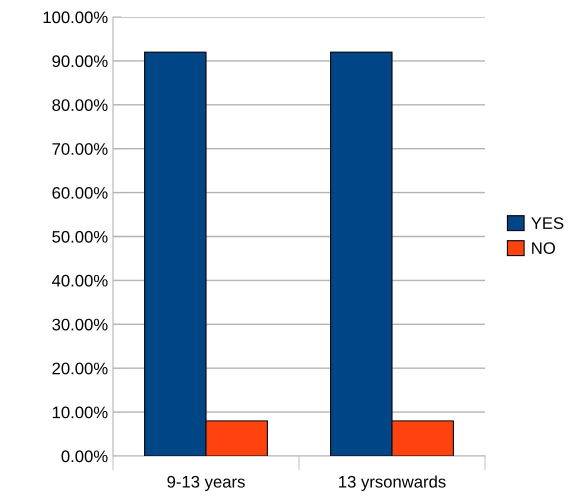 The height and width of the screenshot is (502, 577). Describe the element at coordinates (80, 280) in the screenshot. I see `y-tick-label: 40.00%` at that location.